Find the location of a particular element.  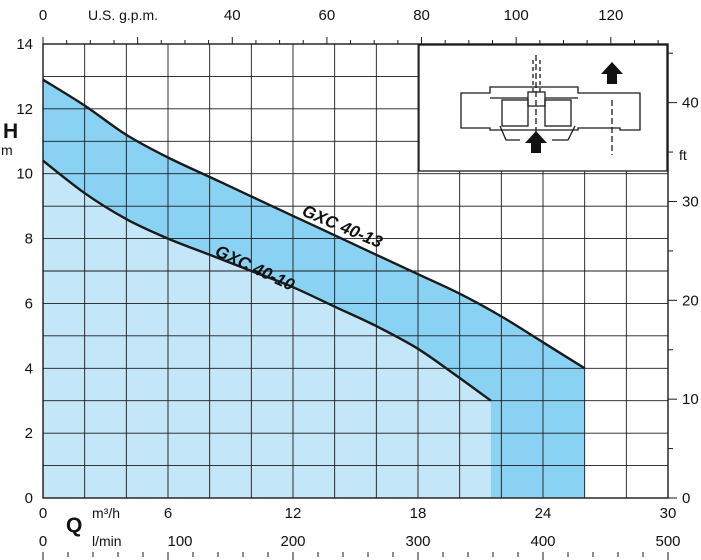

bottom-lmin-tick-label: 500 is located at coordinates (667, 541).